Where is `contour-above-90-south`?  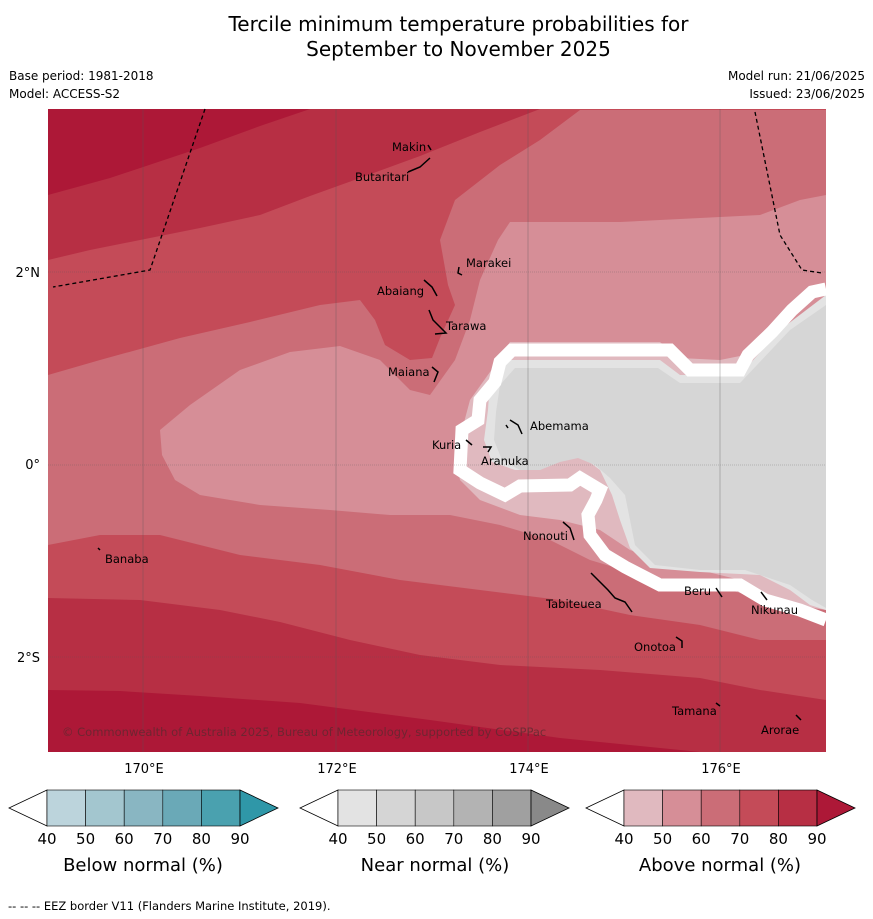
contour-above-90-south is located at coordinates (374, 721).